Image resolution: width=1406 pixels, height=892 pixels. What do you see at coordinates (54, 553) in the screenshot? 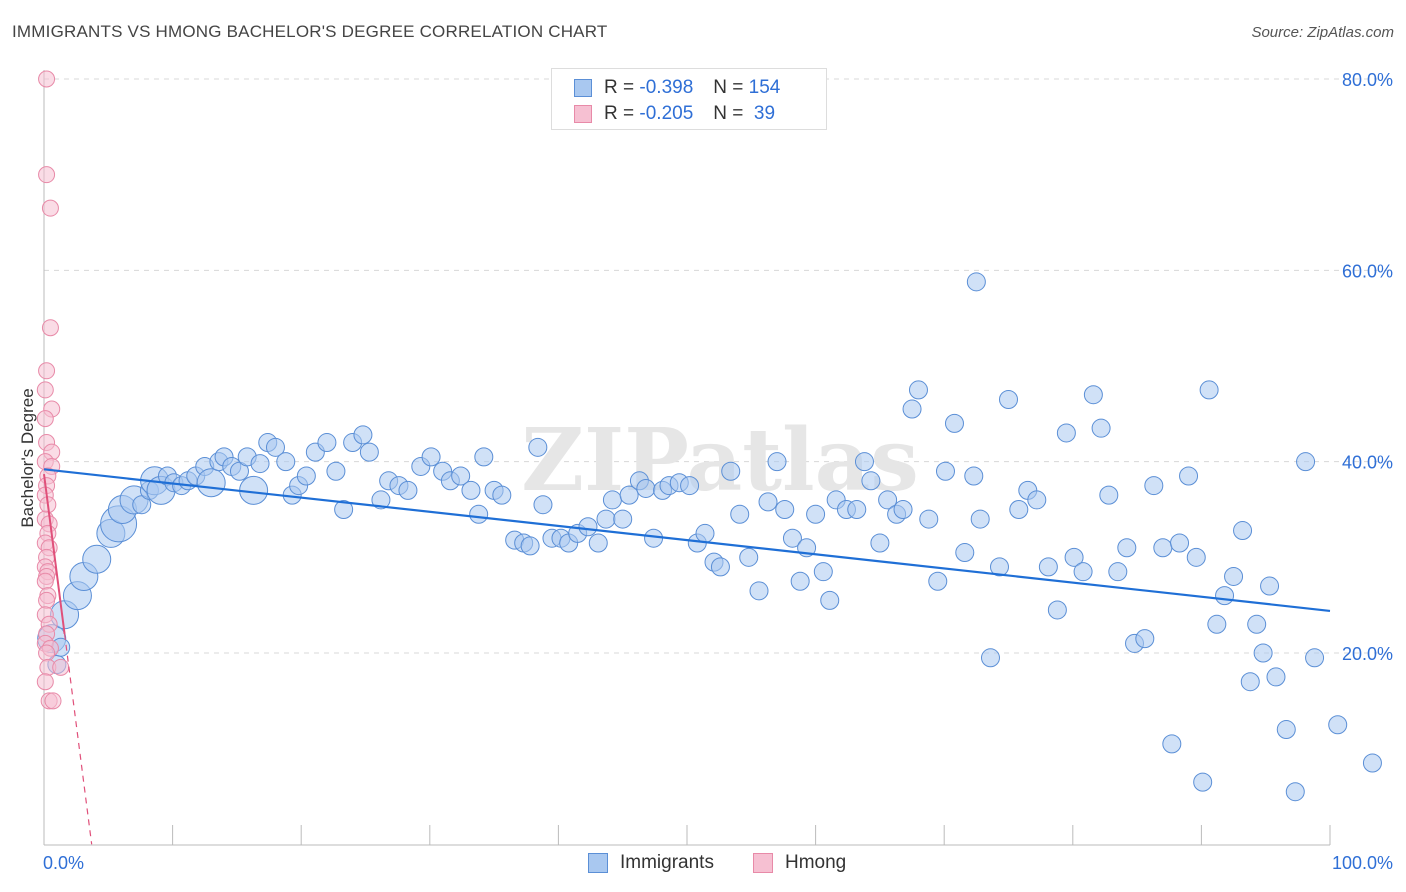
I see `hmong-trend-line` at bounding box center [54, 553].